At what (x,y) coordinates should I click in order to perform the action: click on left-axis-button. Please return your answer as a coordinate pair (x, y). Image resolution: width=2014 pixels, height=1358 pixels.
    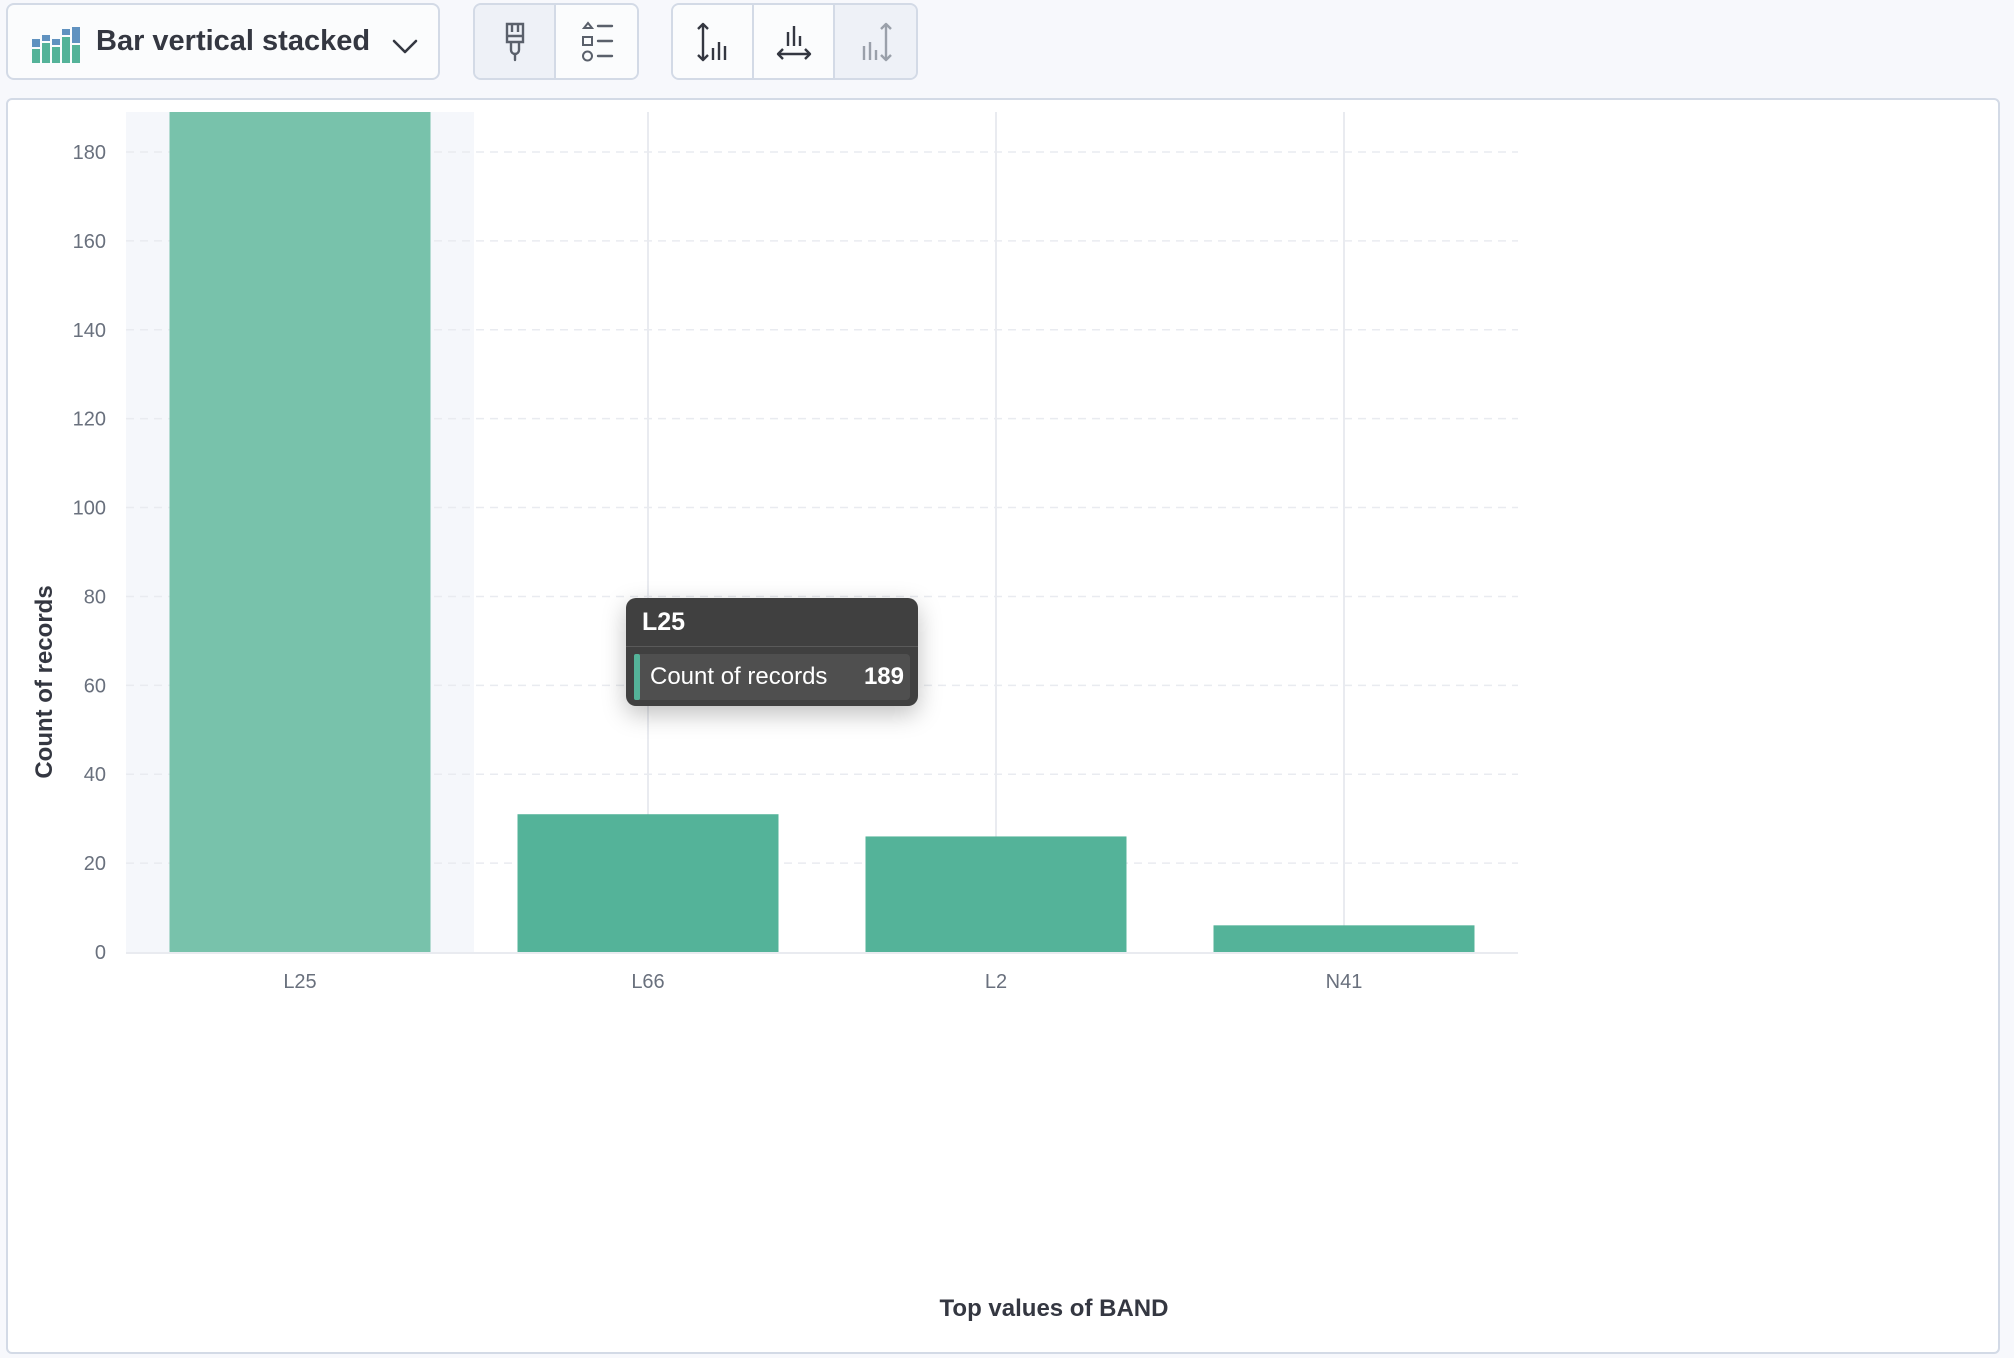
    Looking at the image, I should click on (713, 41).